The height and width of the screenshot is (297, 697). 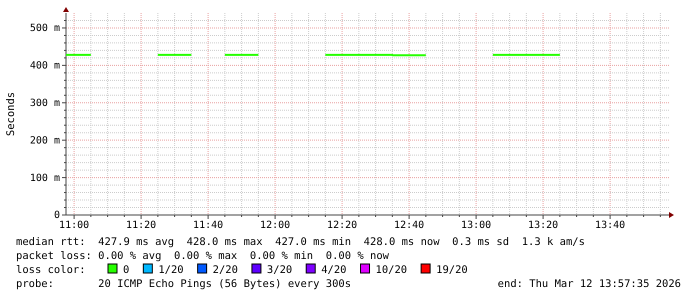 What do you see at coordinates (409, 226) in the screenshot?
I see `x-tick-label: 12:40` at bounding box center [409, 226].